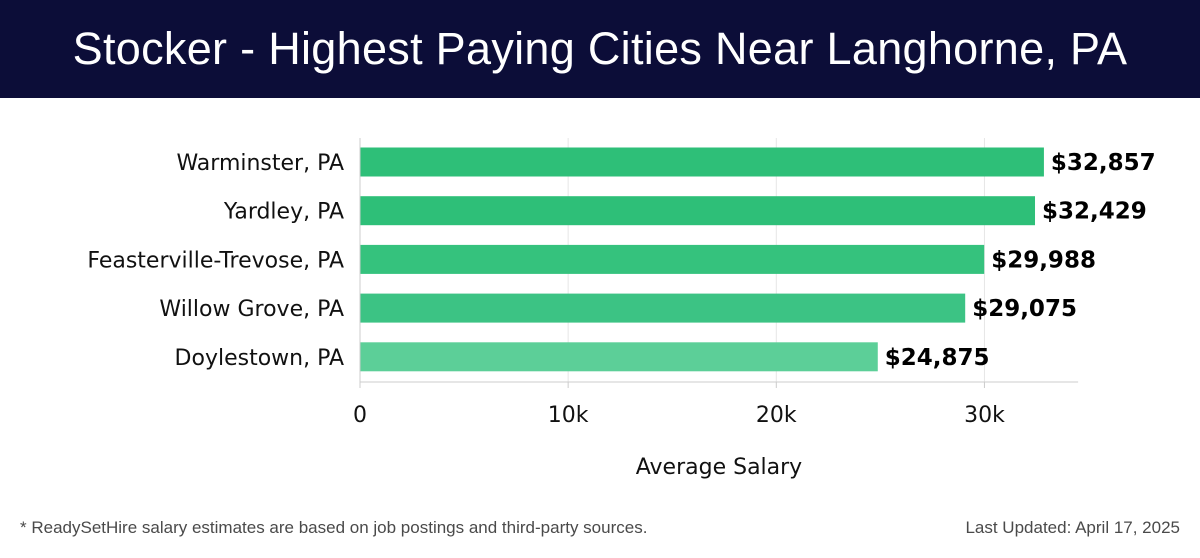 The image size is (1200, 558). Describe the element at coordinates (568, 415) in the screenshot. I see `x-tick-label: 10k` at that location.